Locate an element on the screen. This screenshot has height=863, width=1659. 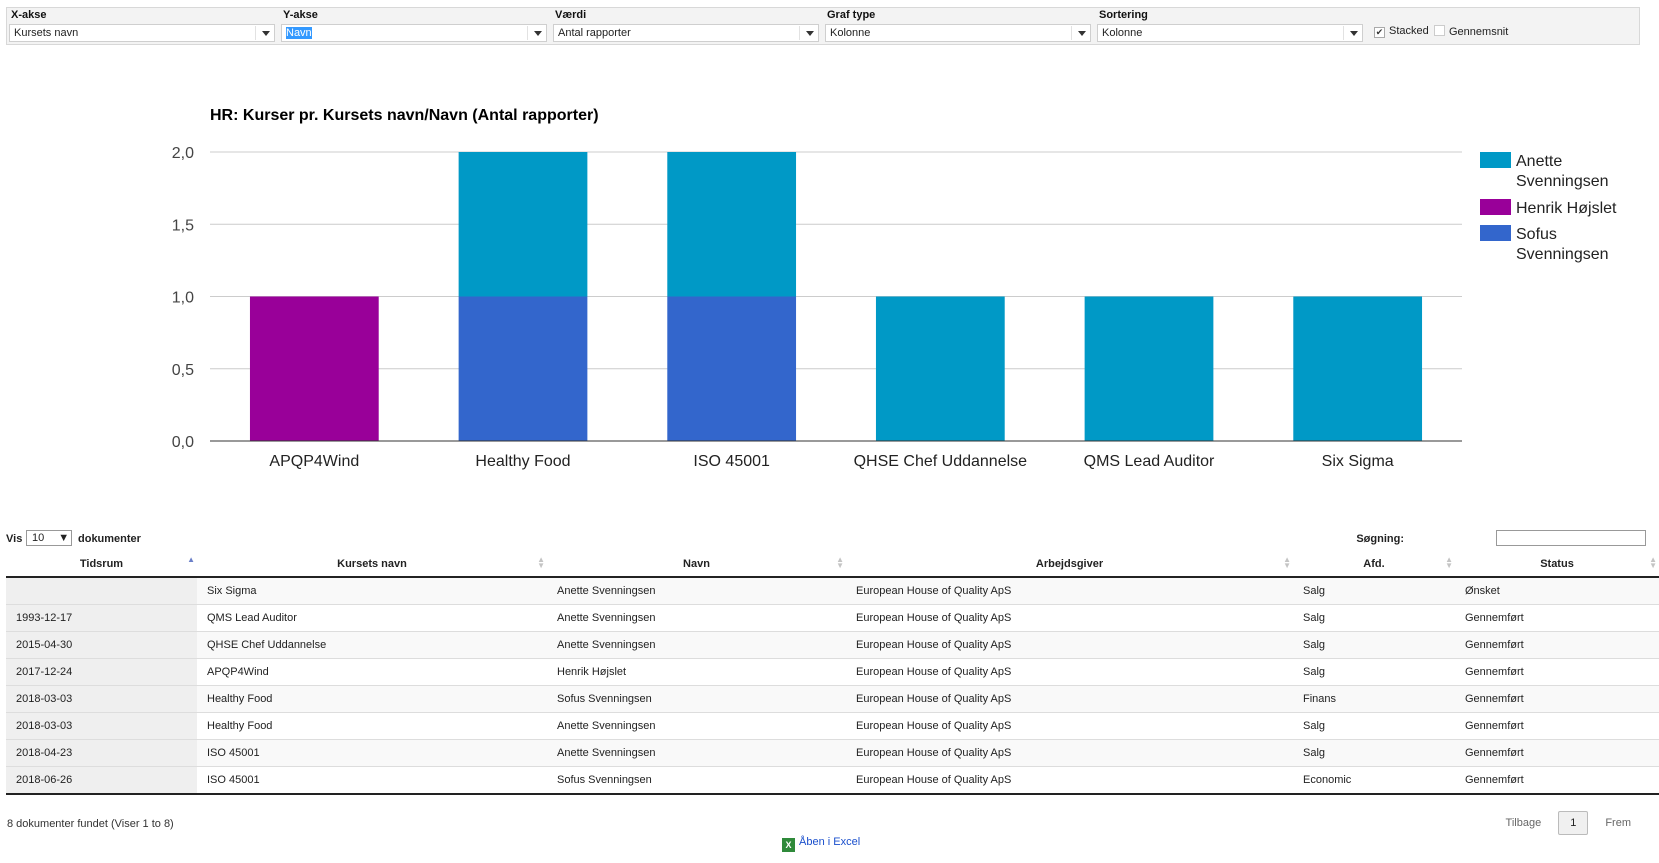
table-cell: APQP4Wind is located at coordinates (372, 672).